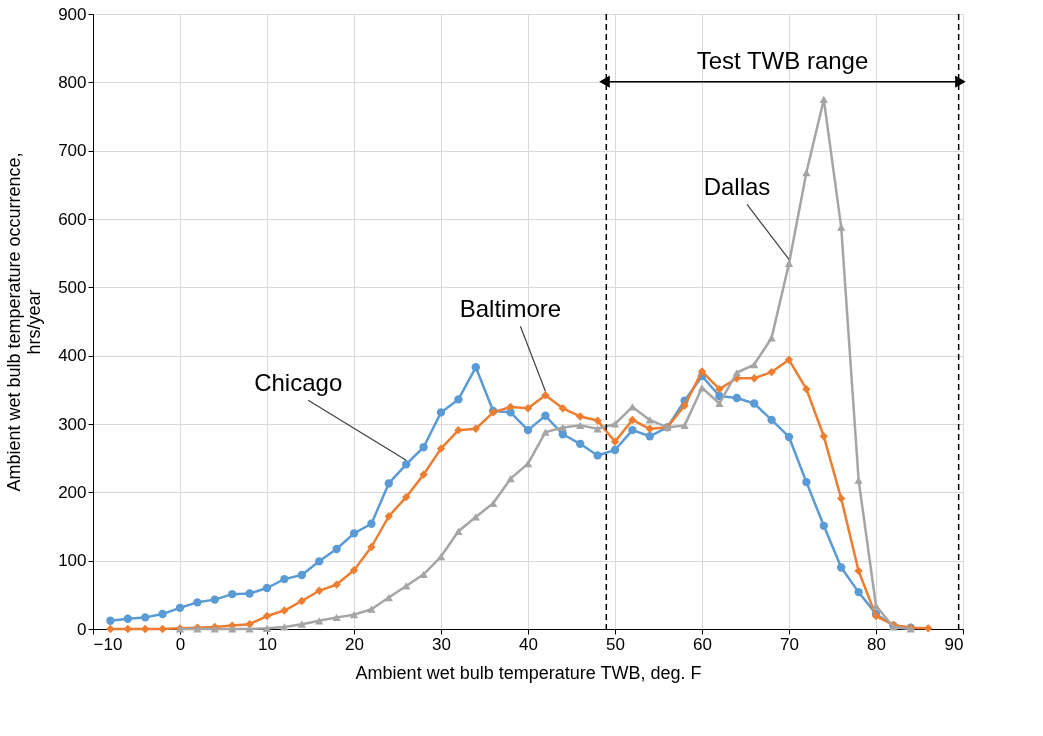  What do you see at coordinates (528, 672) in the screenshot?
I see `x-axis-title: Ambient wet bulb temperature TWB, deg. F` at bounding box center [528, 672].